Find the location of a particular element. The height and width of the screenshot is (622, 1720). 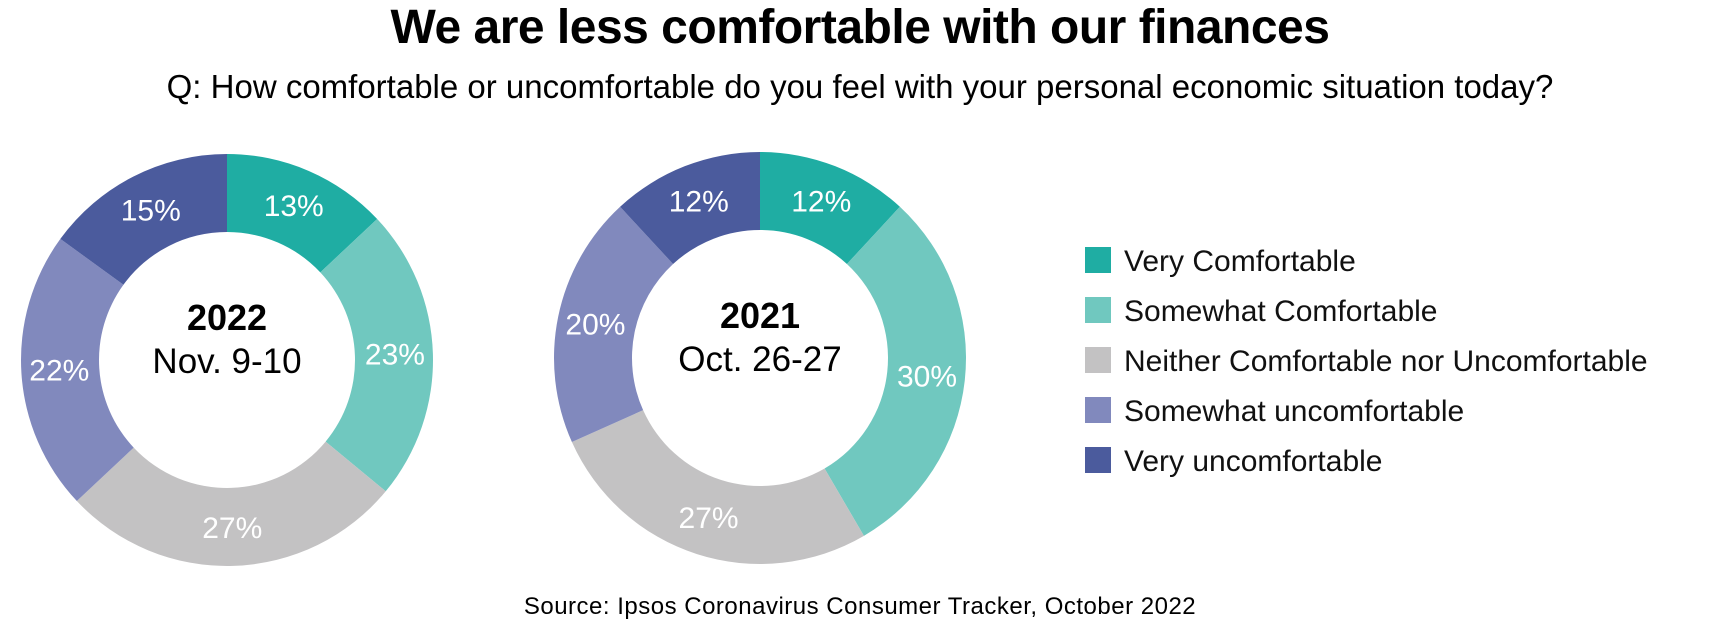

slice-value-label: 30% is located at coordinates (927, 376).